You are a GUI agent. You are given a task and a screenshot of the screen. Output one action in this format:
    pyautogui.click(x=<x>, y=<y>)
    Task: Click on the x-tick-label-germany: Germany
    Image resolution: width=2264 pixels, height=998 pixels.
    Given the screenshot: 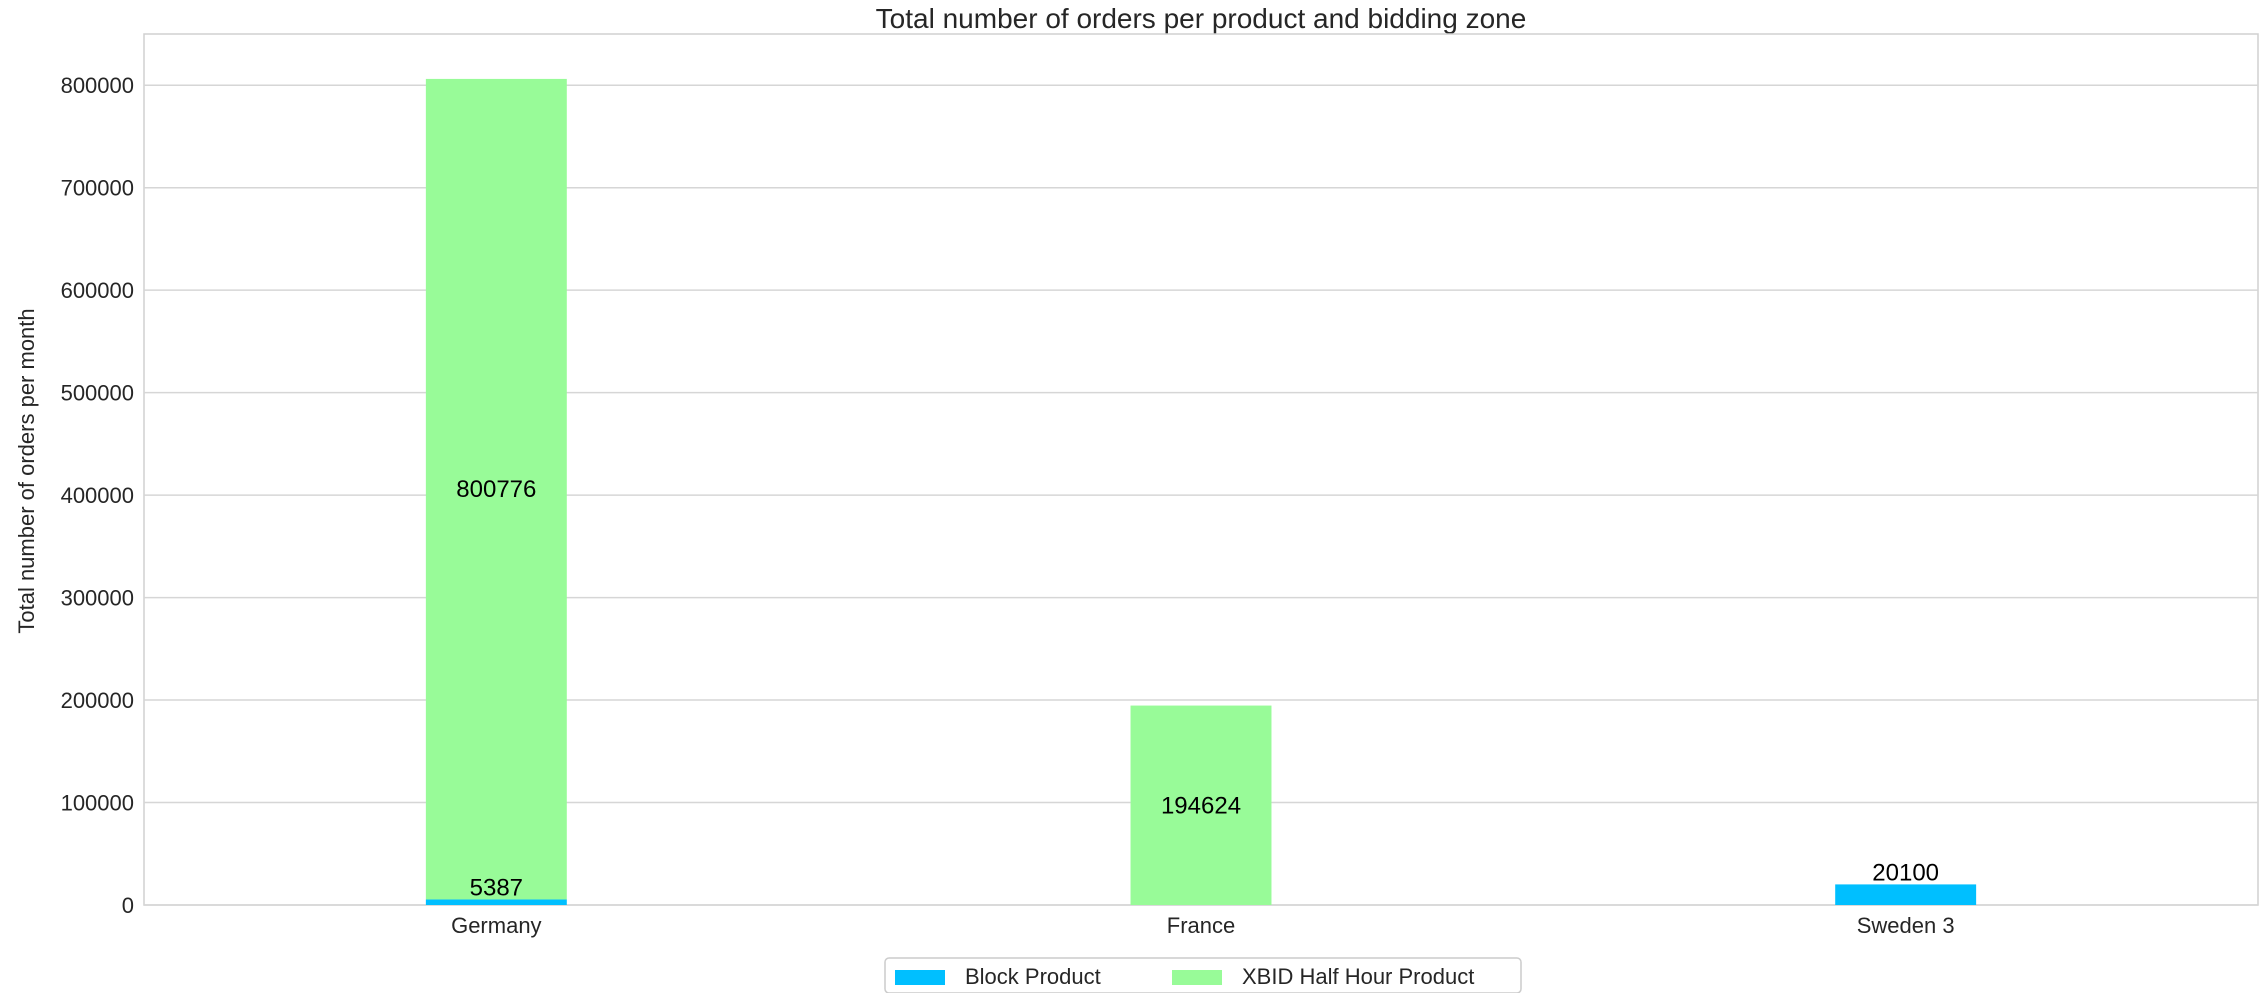 What is the action you would take?
    pyautogui.click(x=496, y=925)
    